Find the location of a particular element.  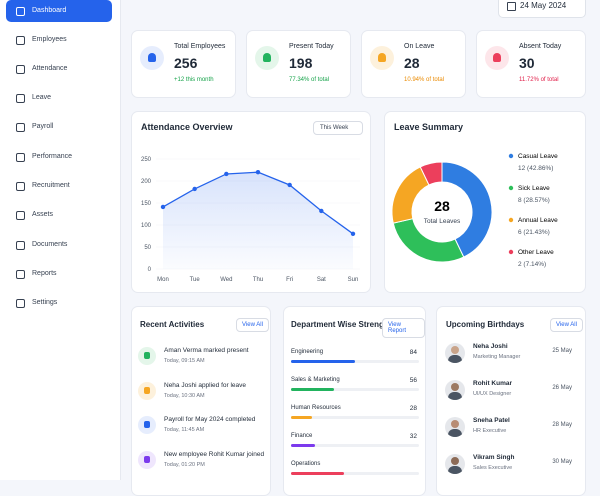

y-tick-label: 150 is located at coordinates (146, 204).